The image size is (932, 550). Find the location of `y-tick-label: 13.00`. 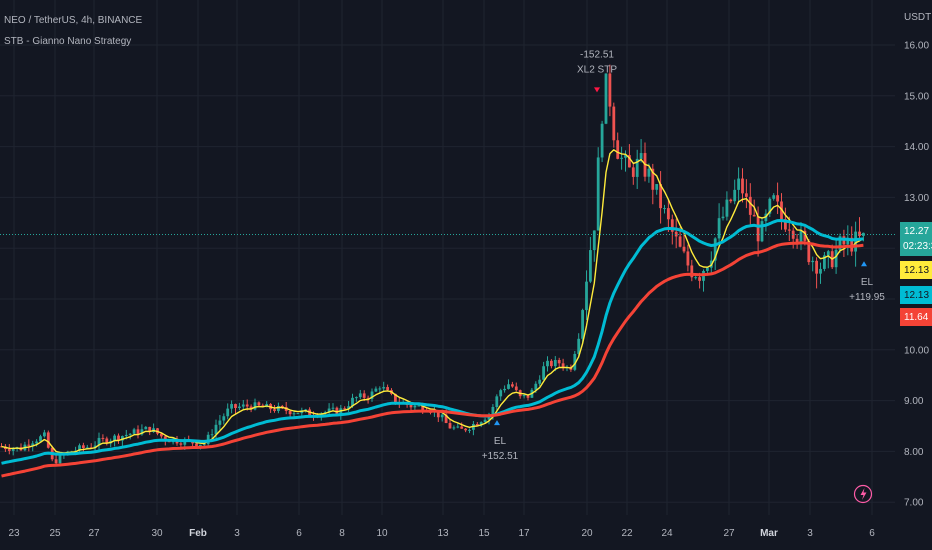

y-tick-label: 13.00 is located at coordinates (916, 198).